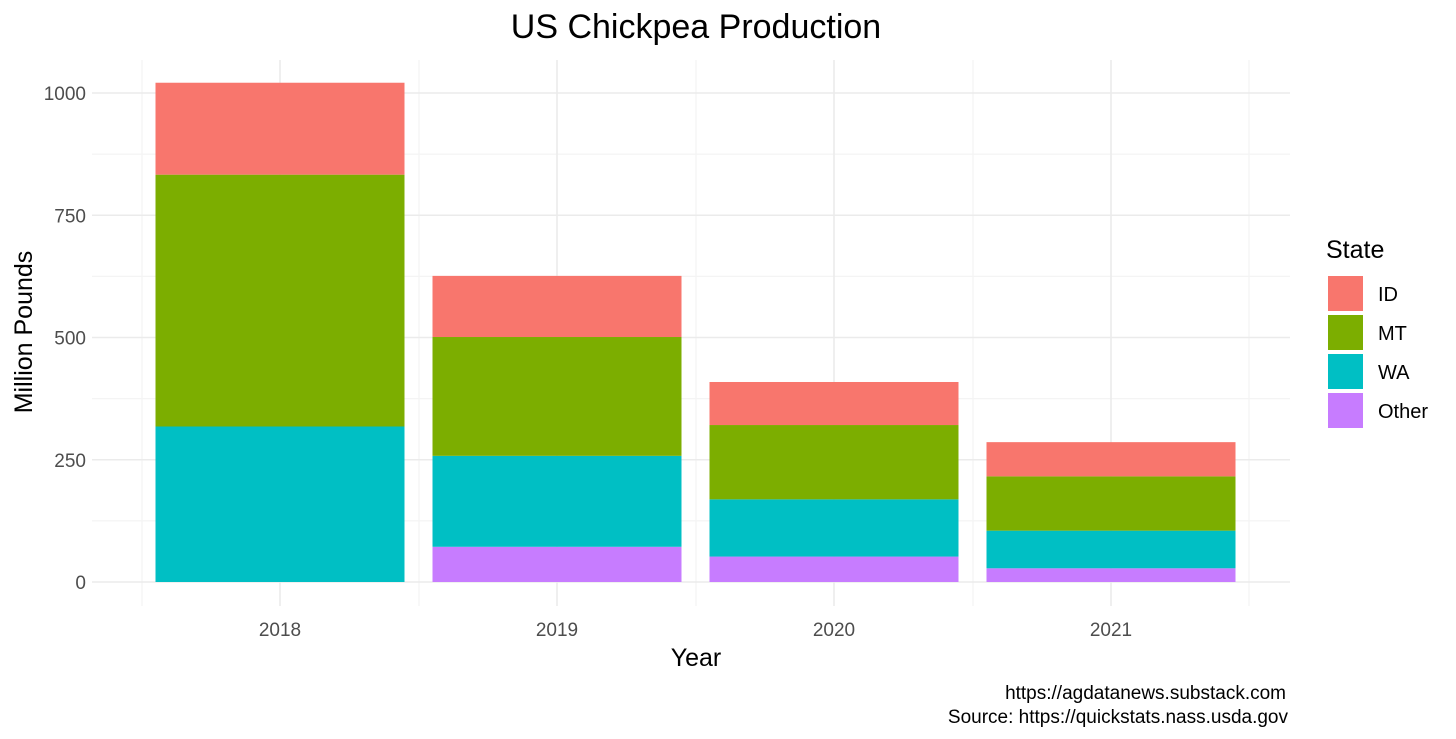 This screenshot has width=1456, height=739. Describe the element at coordinates (1111, 575) in the screenshot. I see `bar-other-2021` at that location.